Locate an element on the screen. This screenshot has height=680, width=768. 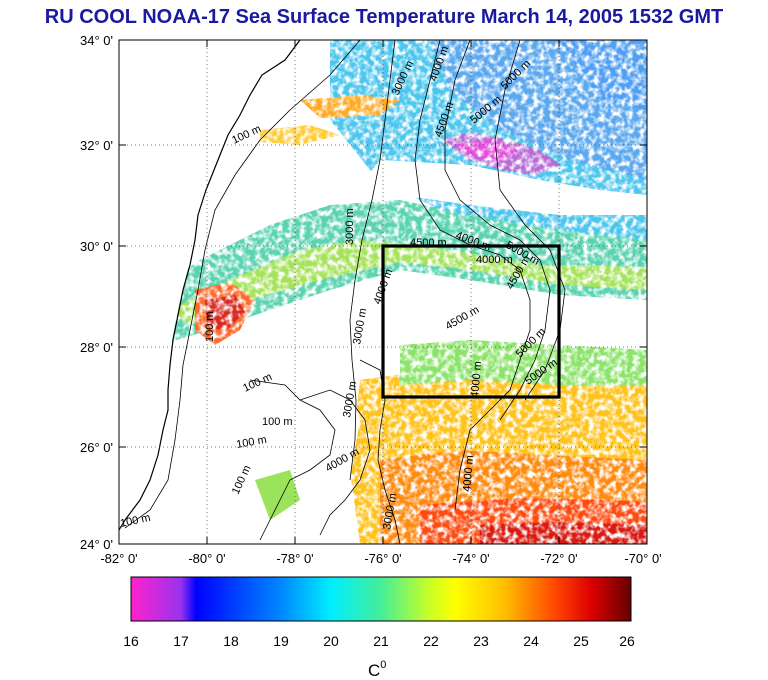
lat-label: 30° 0' is located at coordinates (96, 246).